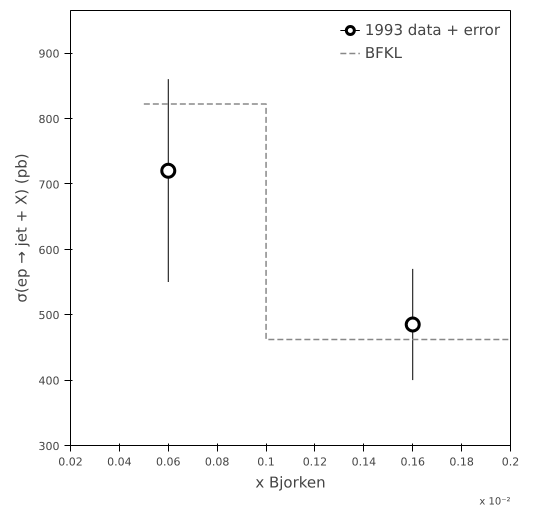  Describe the element at coordinates (290, 483) in the screenshot. I see `x-axis-title: x Bjorken` at that location.